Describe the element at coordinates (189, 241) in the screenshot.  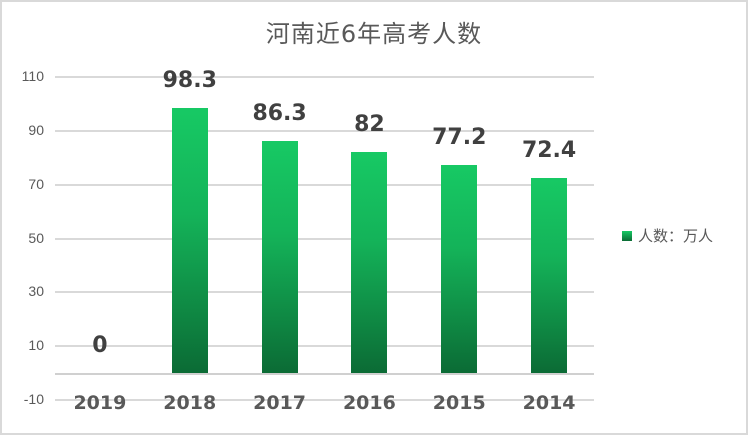
I see `bar-2018` at that location.